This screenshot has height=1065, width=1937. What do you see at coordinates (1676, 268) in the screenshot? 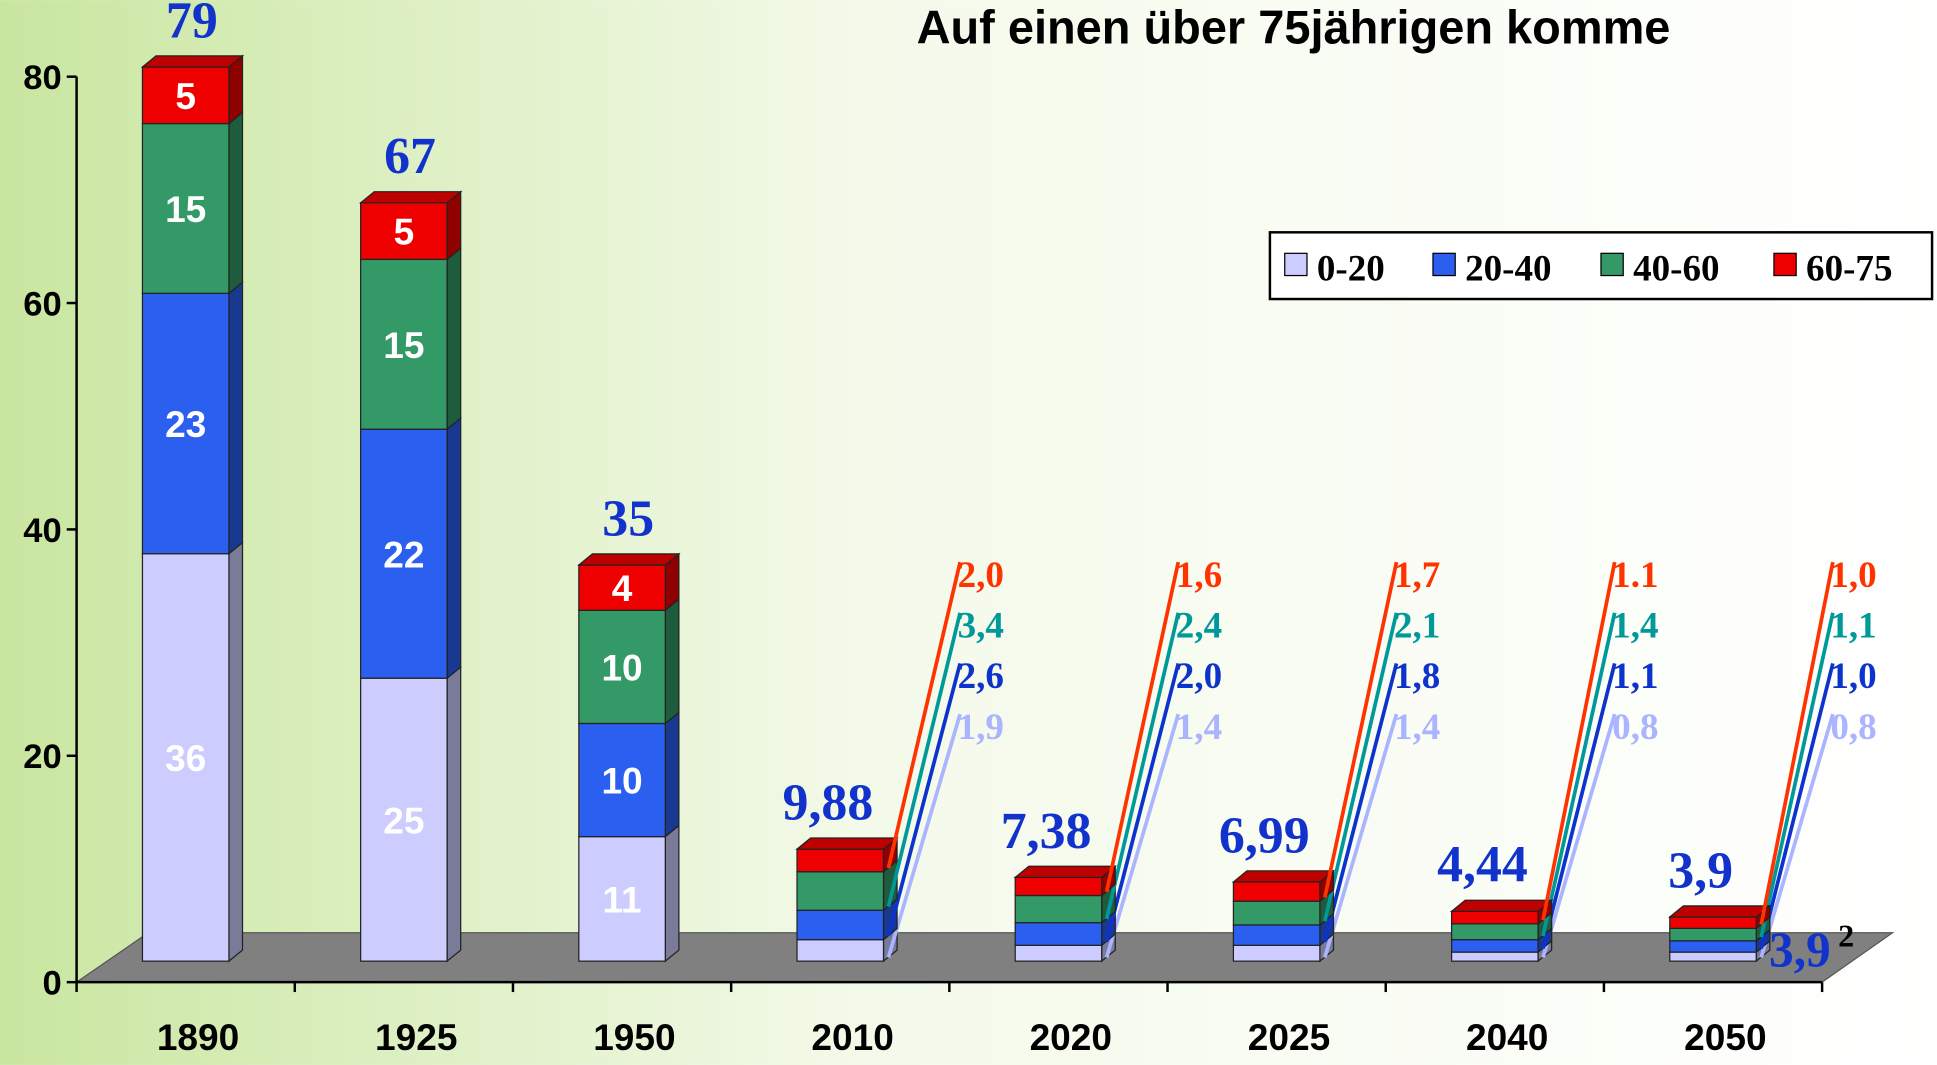
I see `legend-label: 40-60` at bounding box center [1676, 268].